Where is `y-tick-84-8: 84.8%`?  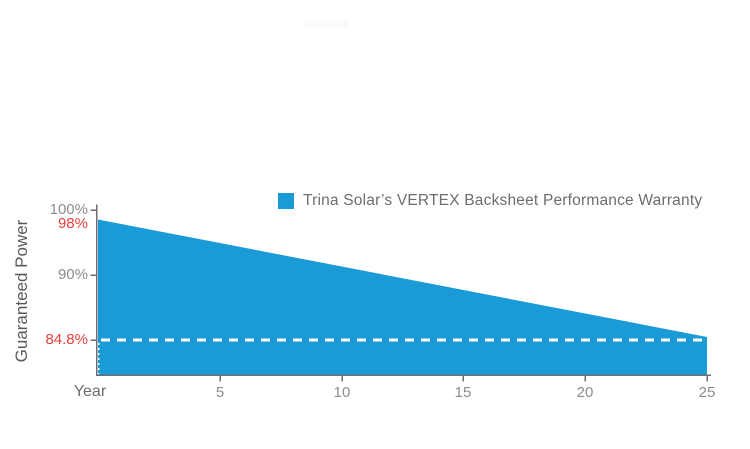 y-tick-84-8: 84.8% is located at coordinates (66, 339).